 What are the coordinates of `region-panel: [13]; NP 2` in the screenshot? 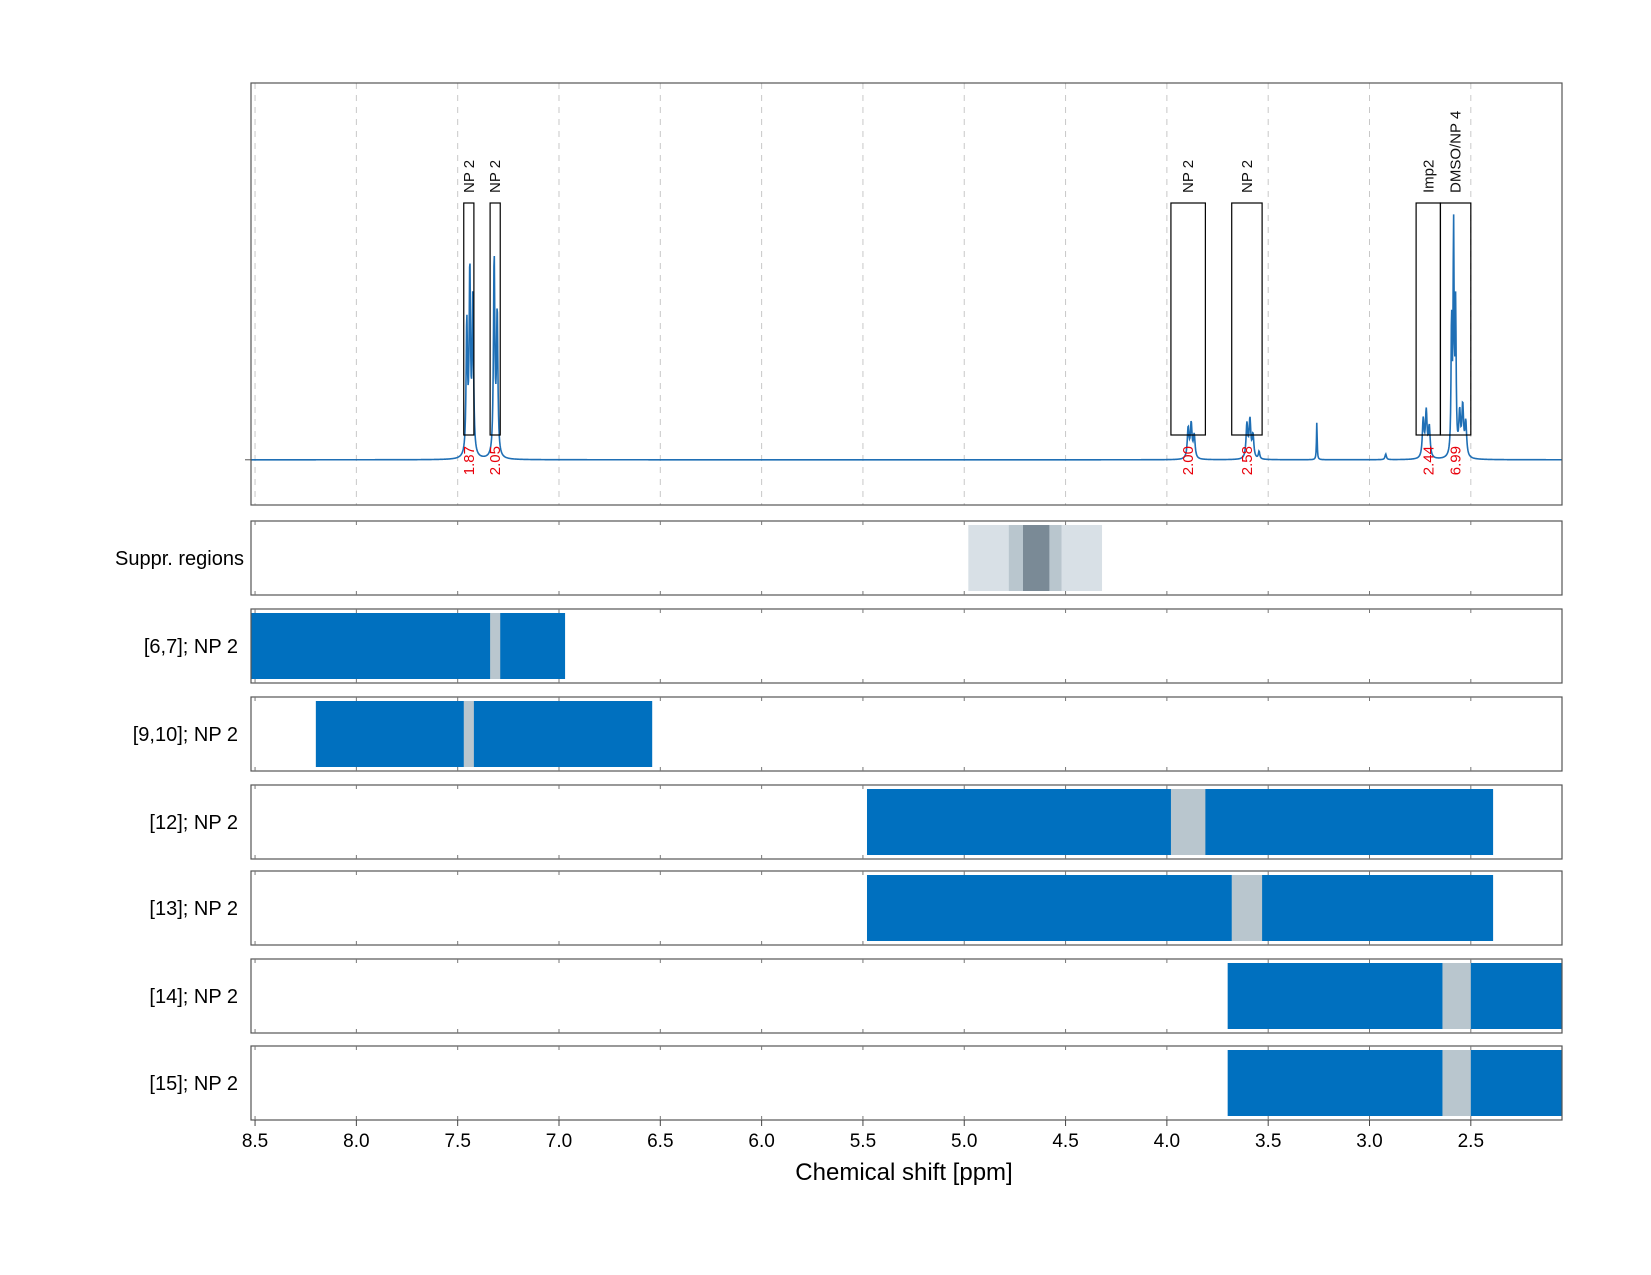 It's located at (856, 908).